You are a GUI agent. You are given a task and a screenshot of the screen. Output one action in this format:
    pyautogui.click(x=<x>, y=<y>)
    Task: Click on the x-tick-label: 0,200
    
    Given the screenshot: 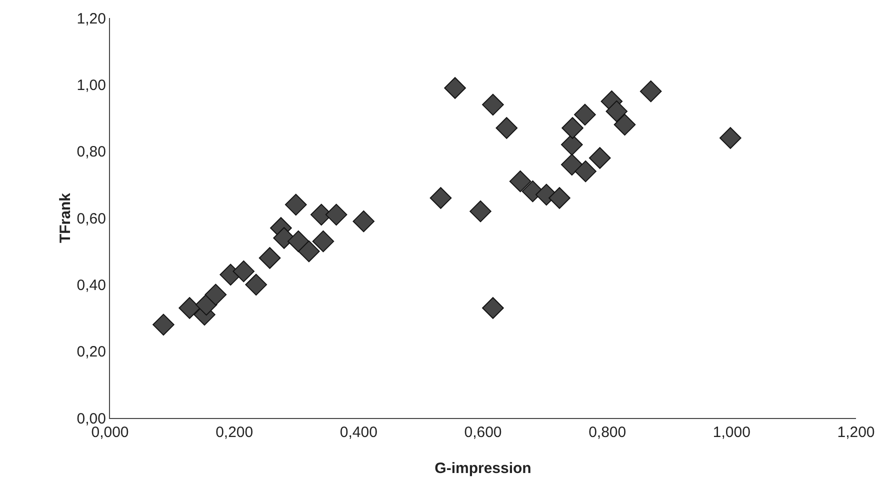 What is the action you would take?
    pyautogui.click(x=235, y=432)
    